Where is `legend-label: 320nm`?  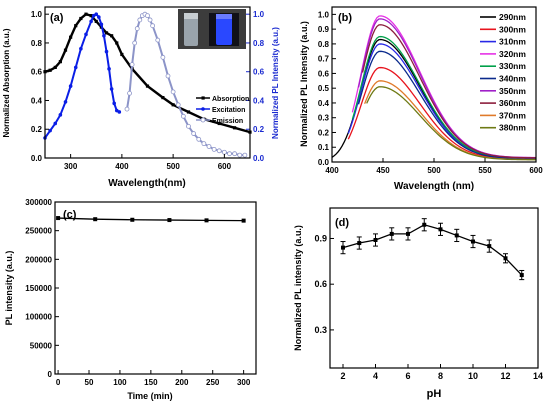 legend-label: 320nm is located at coordinates (512, 54).